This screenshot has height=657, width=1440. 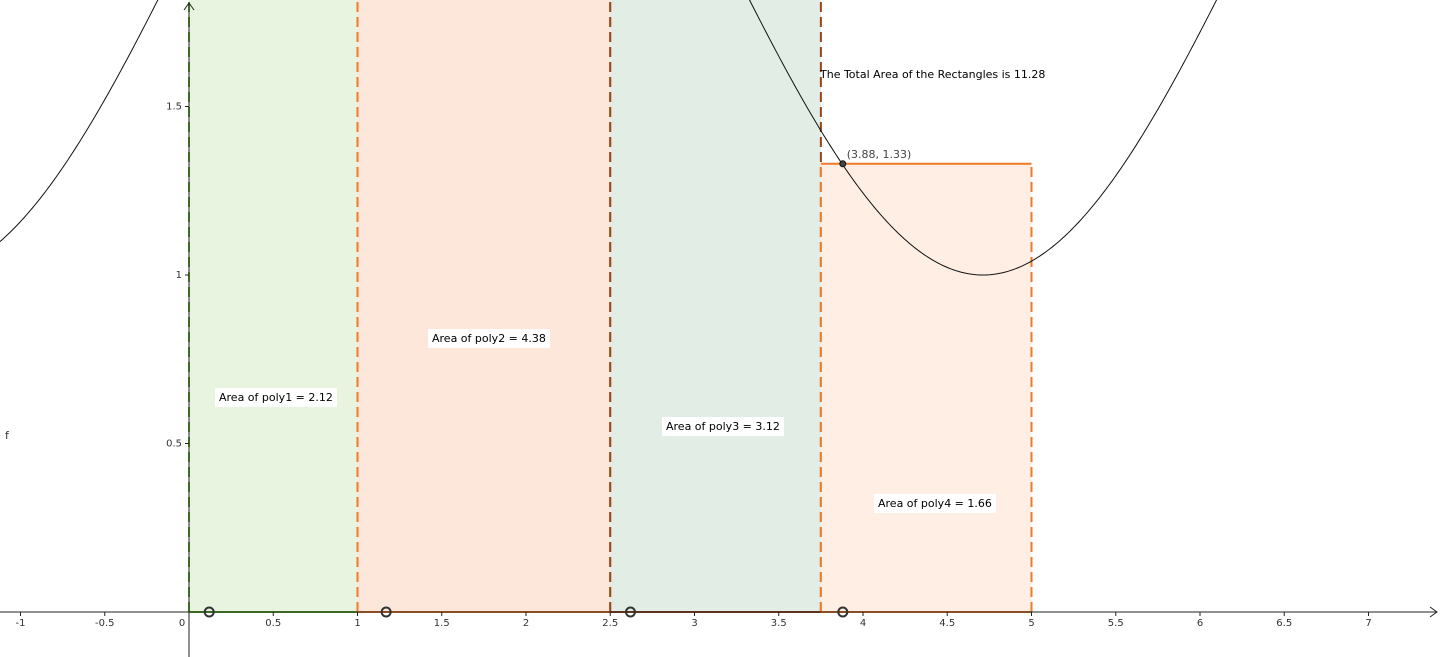 I want to click on x-tick-label: 1.5, so click(x=442, y=623).